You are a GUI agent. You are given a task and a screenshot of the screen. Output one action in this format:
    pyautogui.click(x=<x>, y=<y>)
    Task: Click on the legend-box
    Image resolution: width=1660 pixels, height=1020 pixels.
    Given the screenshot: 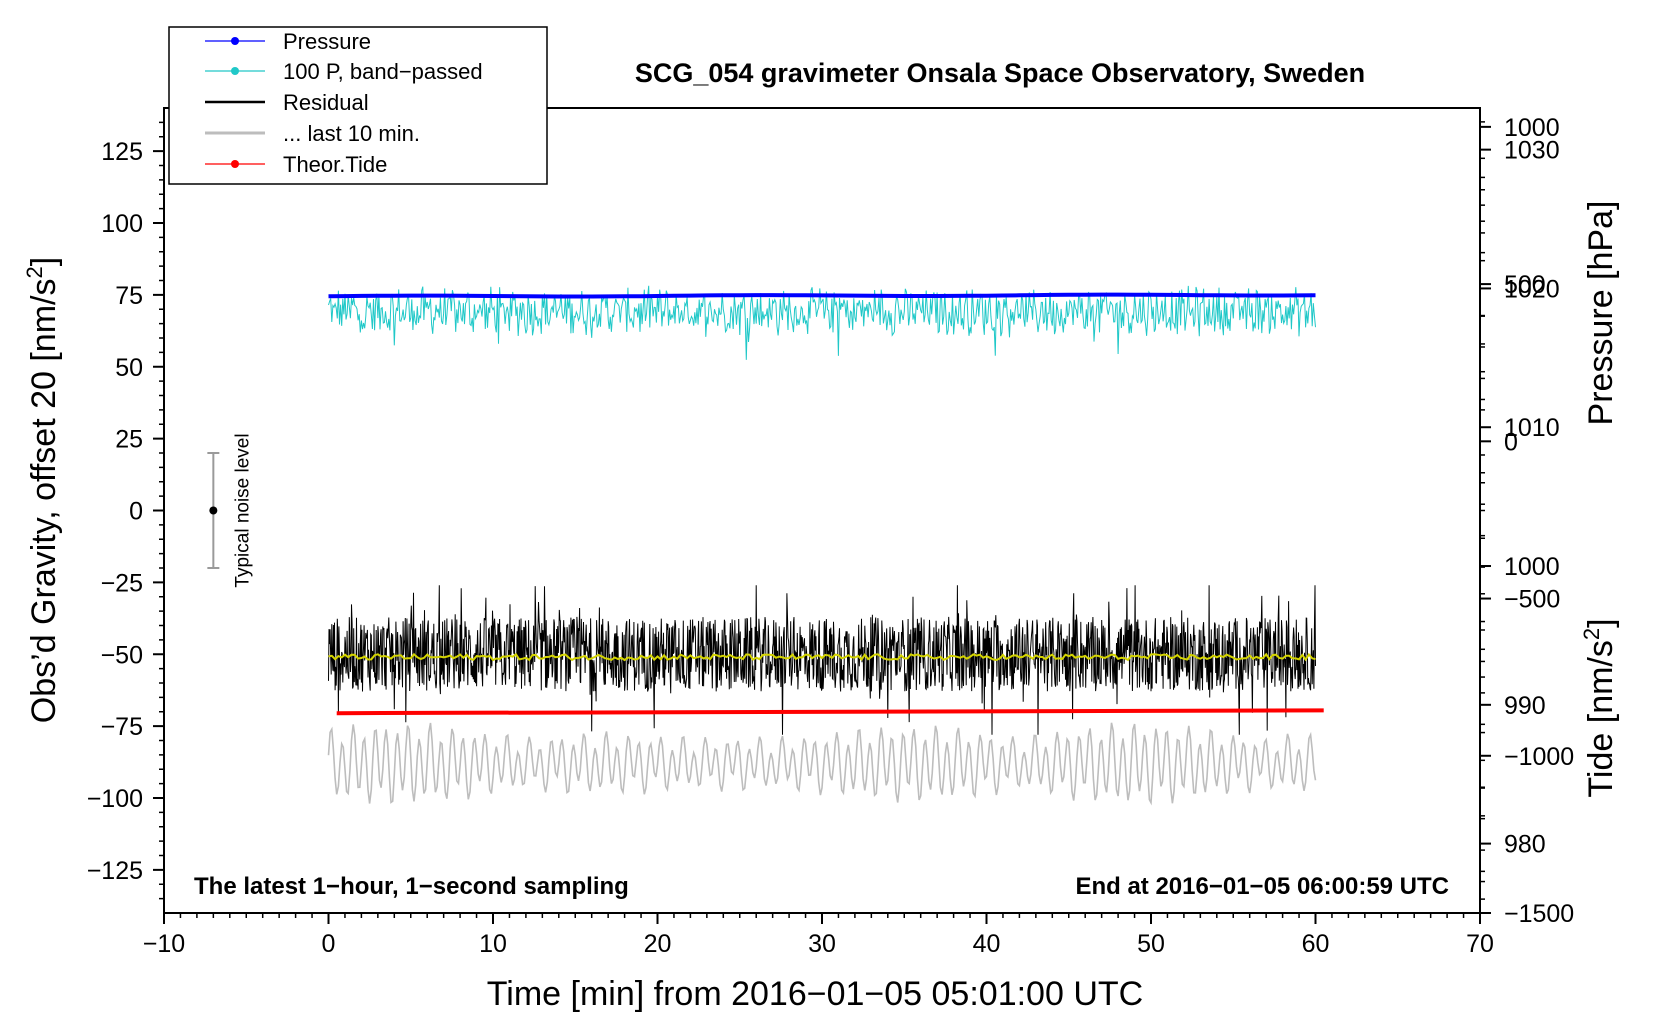 What is the action you would take?
    pyautogui.click(x=358, y=105)
    